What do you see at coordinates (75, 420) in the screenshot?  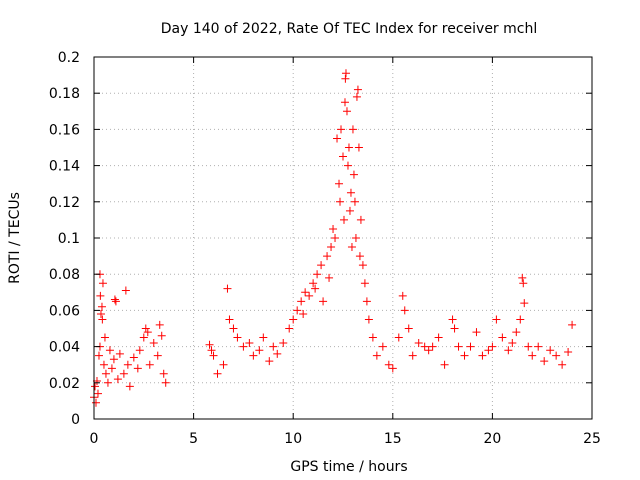 I see `y-tick-label: 0` at bounding box center [75, 420].